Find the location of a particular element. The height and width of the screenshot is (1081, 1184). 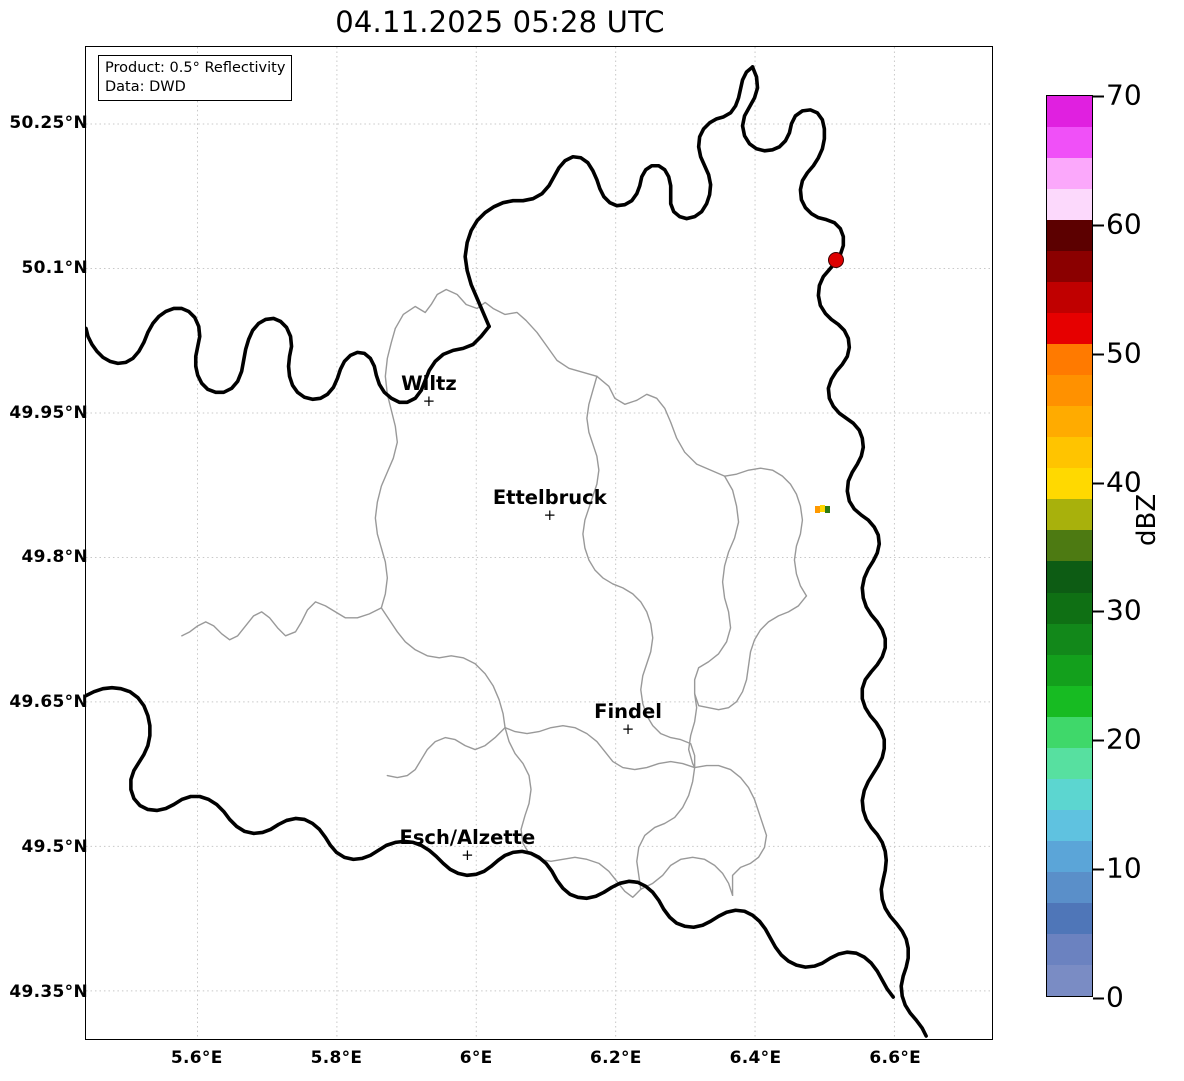

city-marker-esch-alzette: Esch/Alzette + is located at coordinates (467, 844).